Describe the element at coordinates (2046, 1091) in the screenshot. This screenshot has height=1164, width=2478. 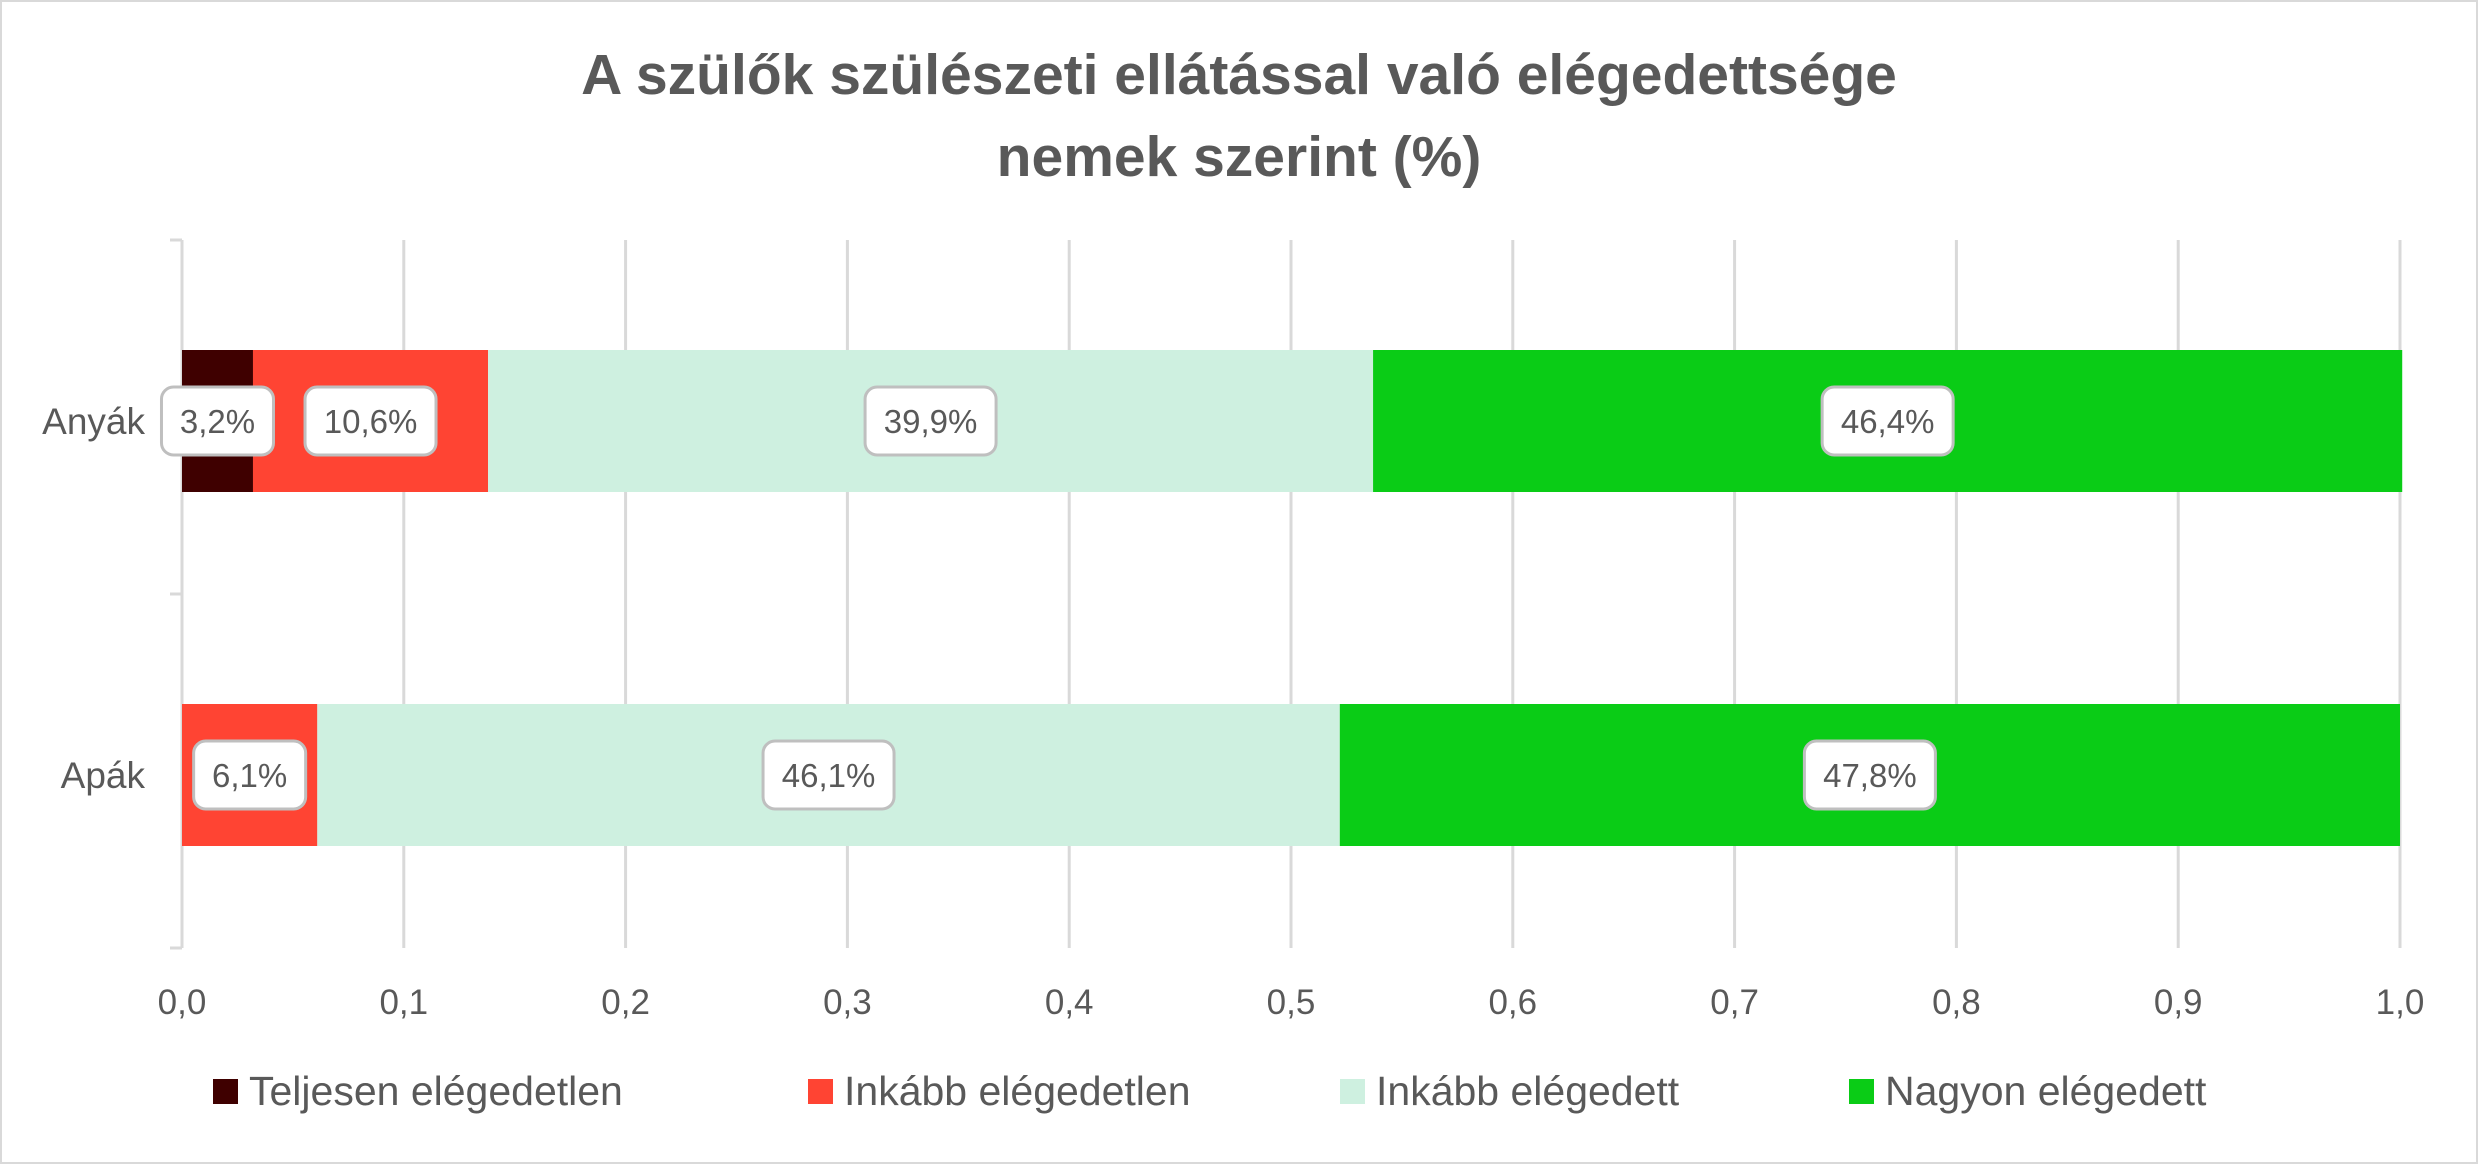
I see `legend-label: Nagyon elégedett` at that location.